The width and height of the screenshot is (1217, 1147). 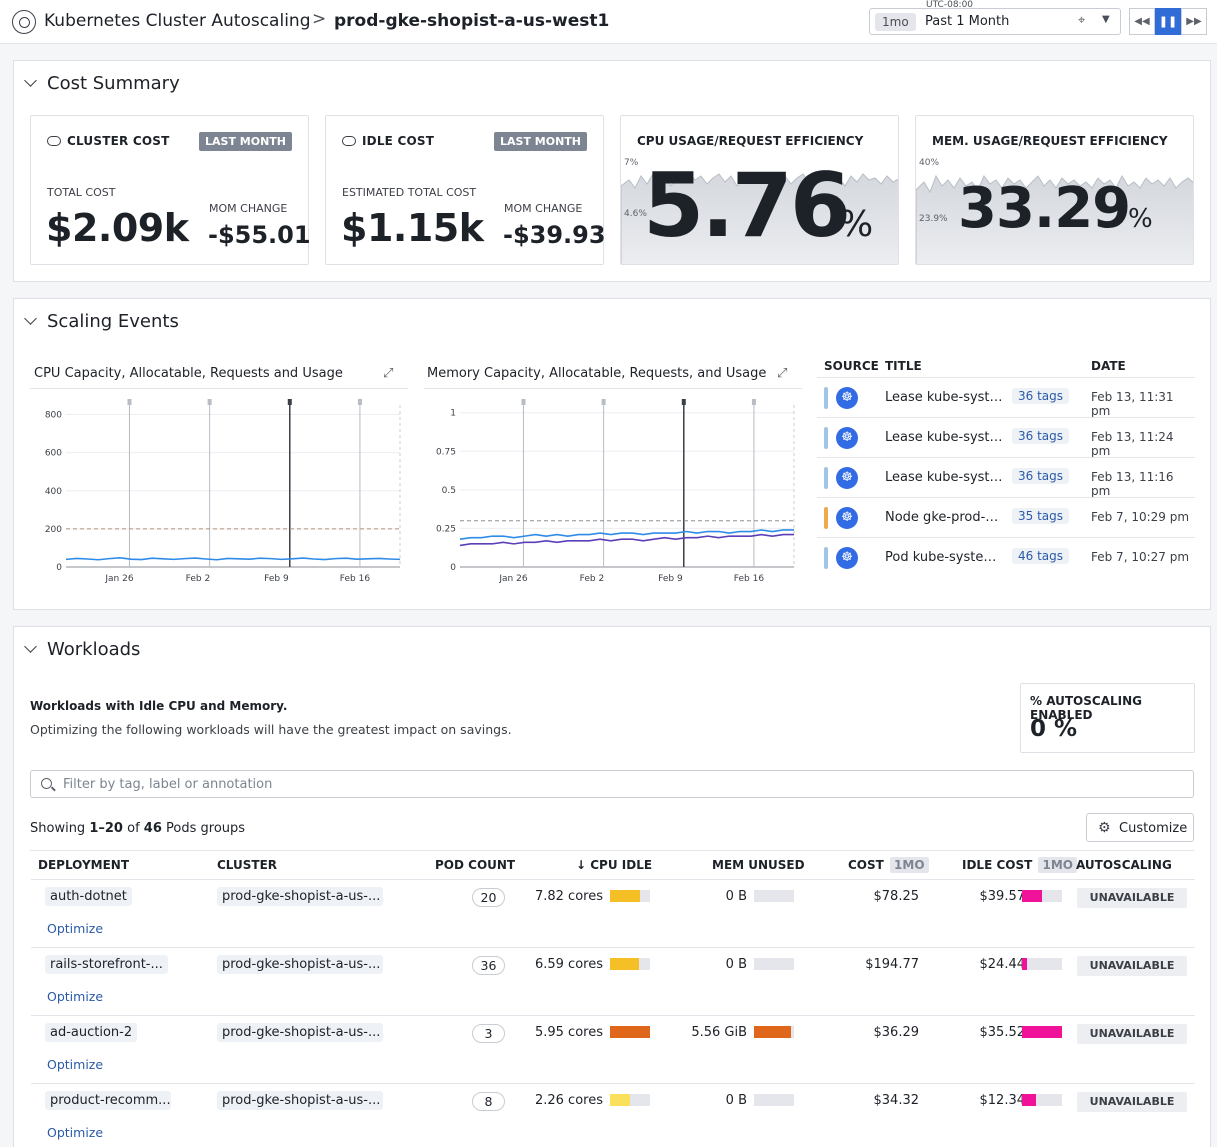 What do you see at coordinates (84, 865) in the screenshot?
I see `col-deployment: DEPLOYMENT` at bounding box center [84, 865].